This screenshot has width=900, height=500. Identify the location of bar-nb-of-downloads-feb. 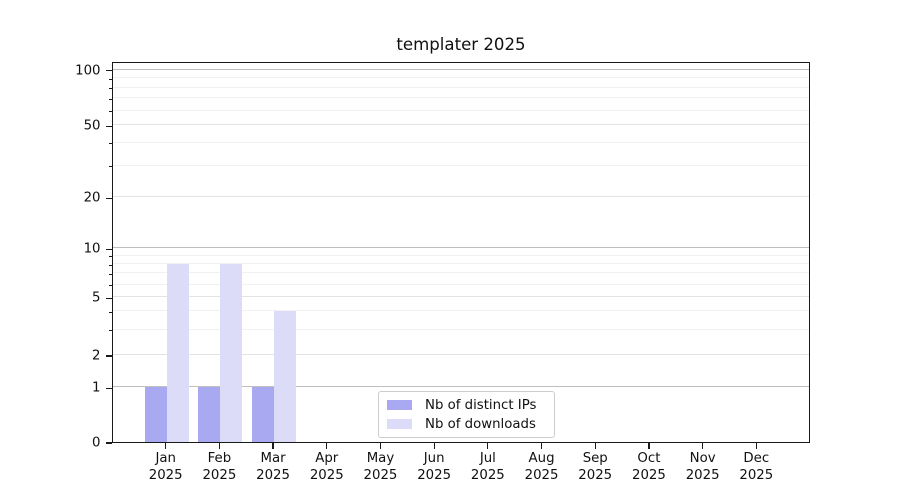
(231, 353).